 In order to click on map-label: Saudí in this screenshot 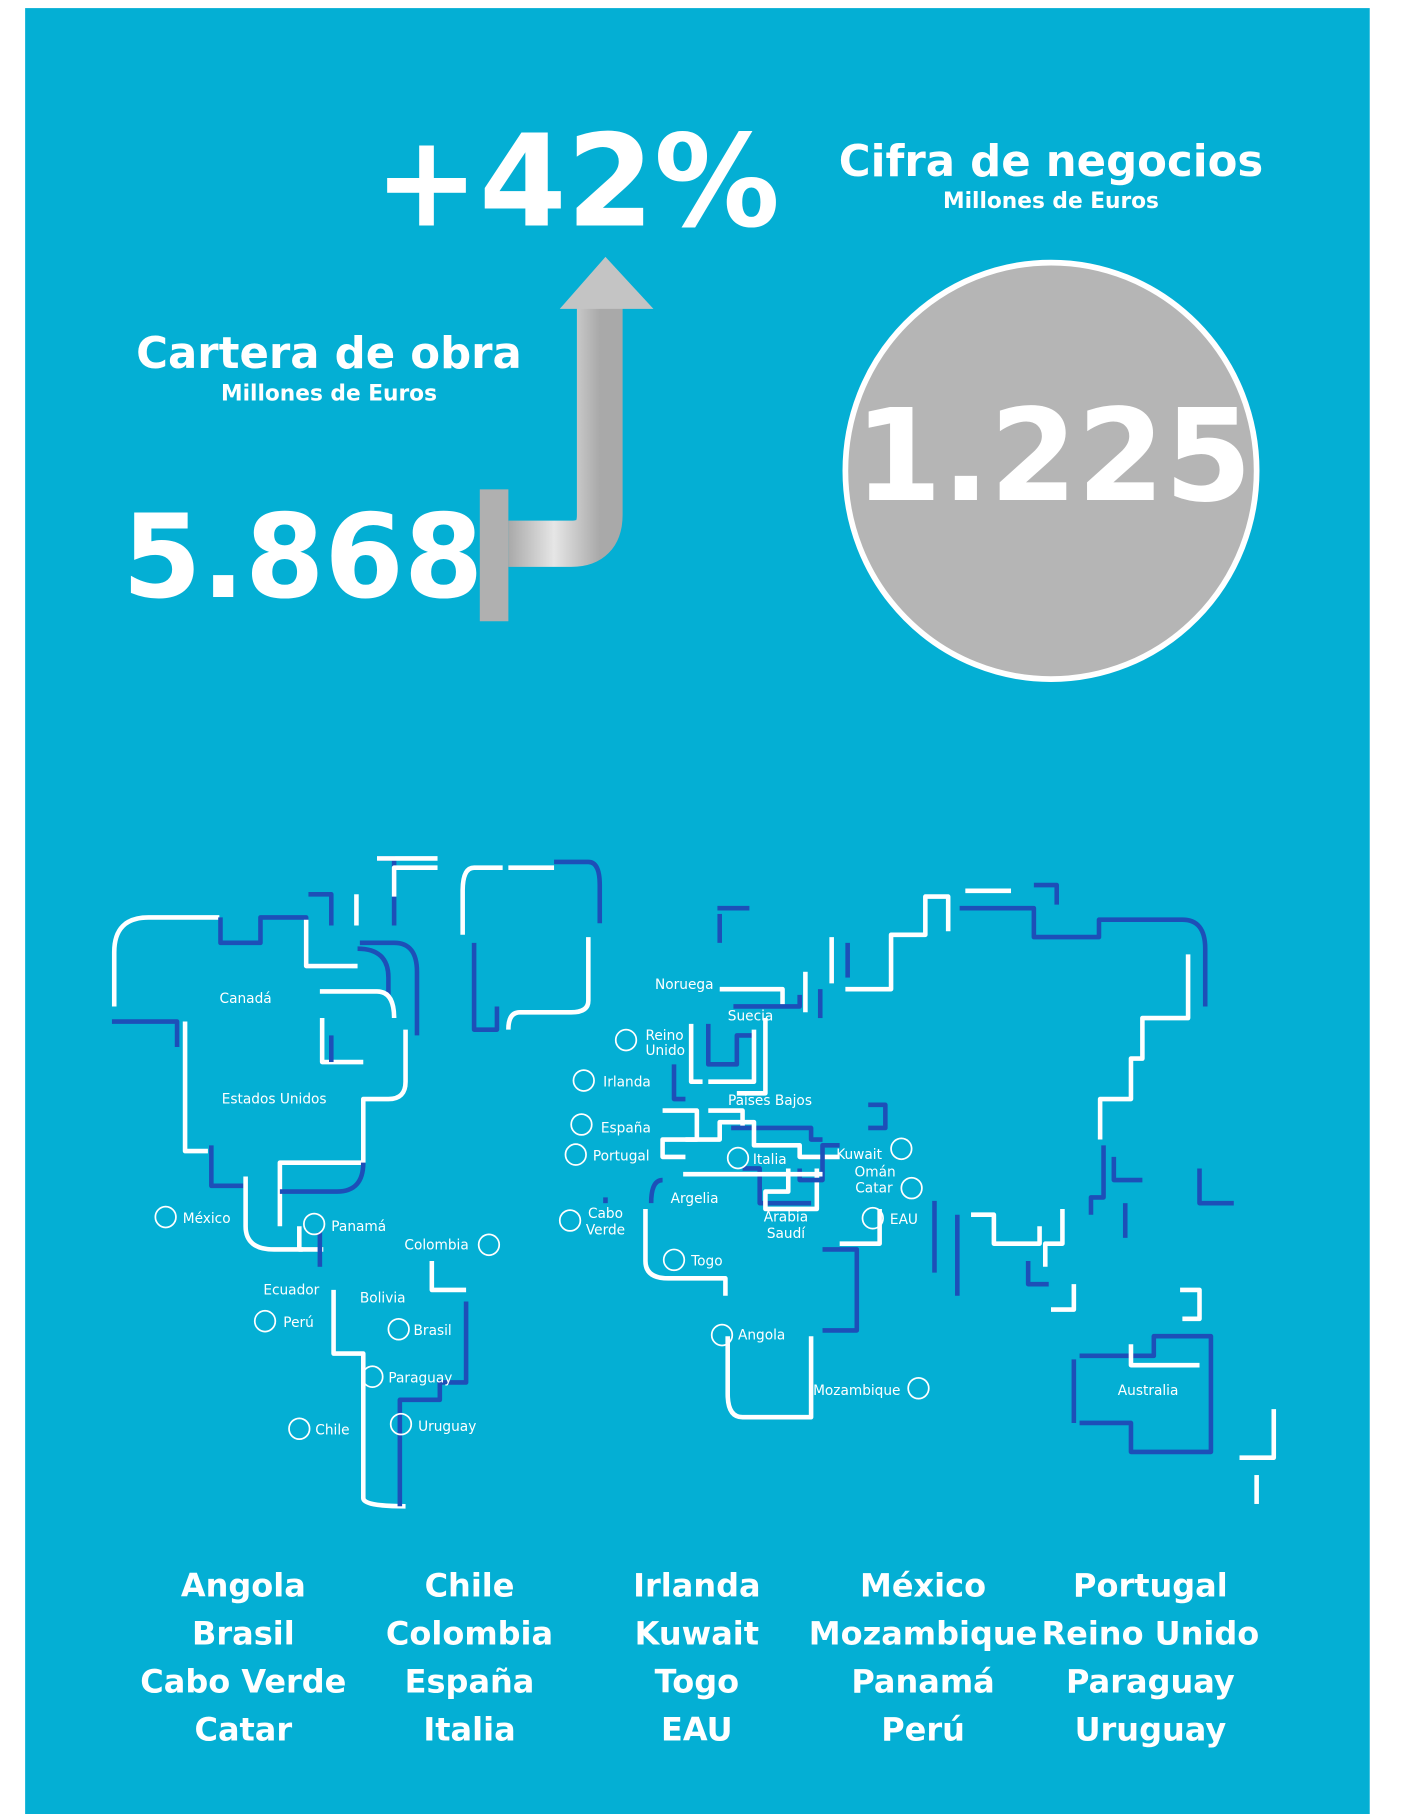, I will do `click(786, 1234)`.